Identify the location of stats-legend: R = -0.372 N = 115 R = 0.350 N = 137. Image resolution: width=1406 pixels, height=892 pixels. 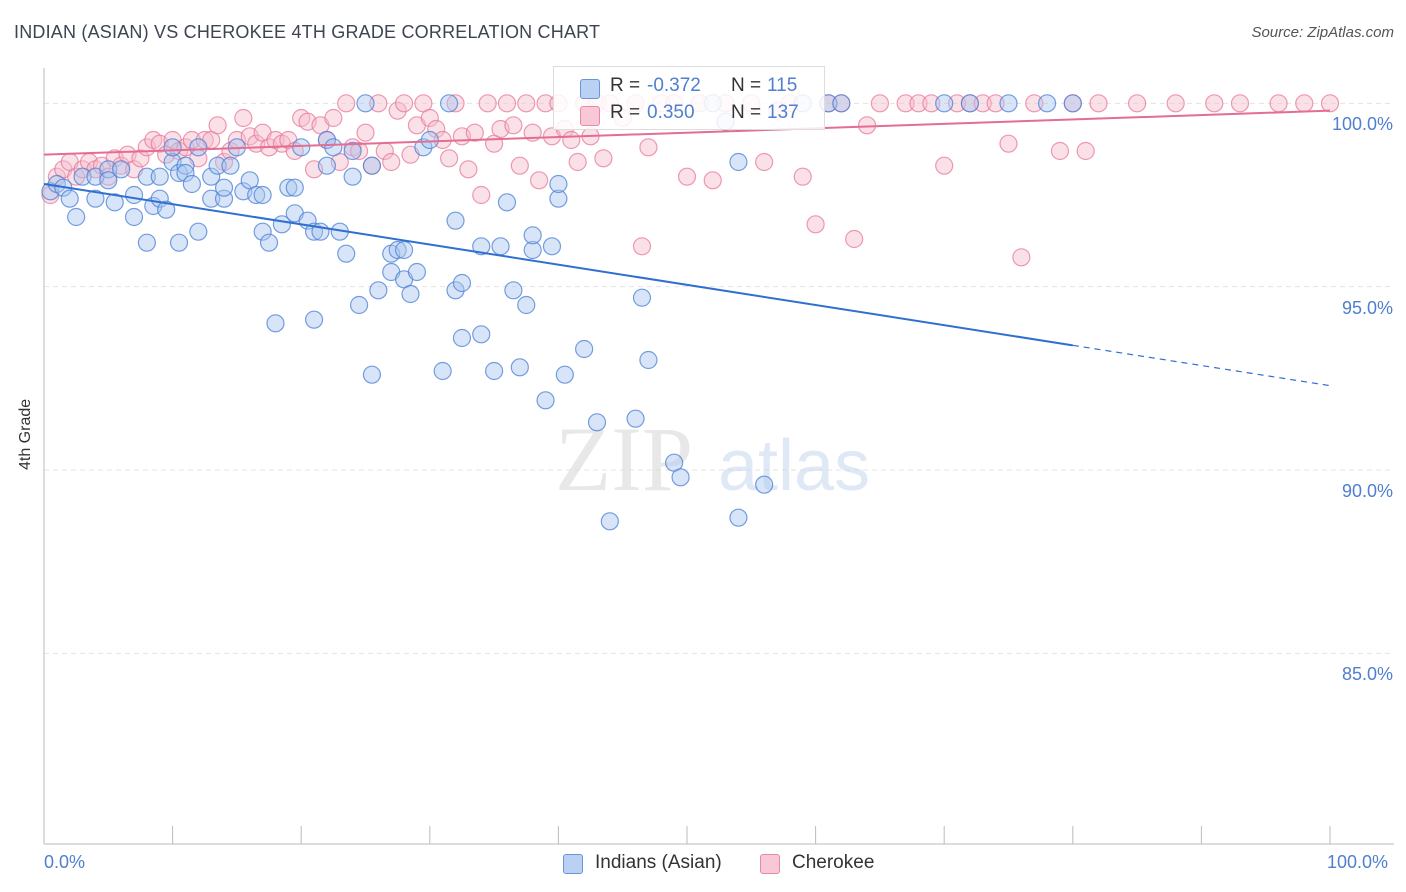
(689, 98).